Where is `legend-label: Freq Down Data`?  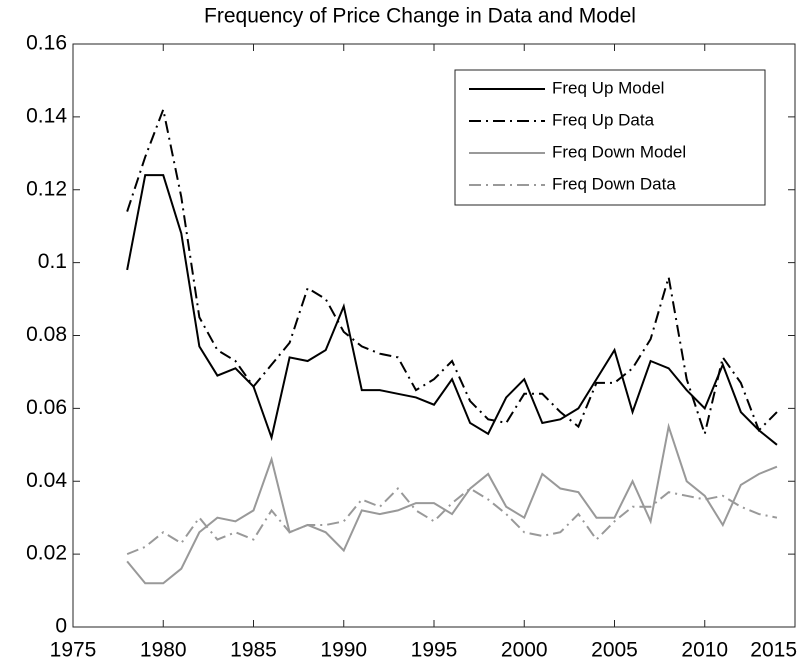 legend-label: Freq Down Data is located at coordinates (614, 183).